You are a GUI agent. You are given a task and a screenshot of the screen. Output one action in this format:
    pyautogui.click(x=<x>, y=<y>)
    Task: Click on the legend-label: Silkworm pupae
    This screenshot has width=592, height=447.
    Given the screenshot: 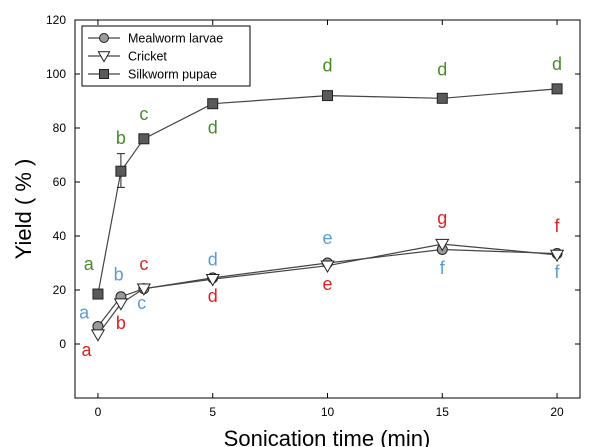 What is the action you would take?
    pyautogui.click(x=172, y=75)
    